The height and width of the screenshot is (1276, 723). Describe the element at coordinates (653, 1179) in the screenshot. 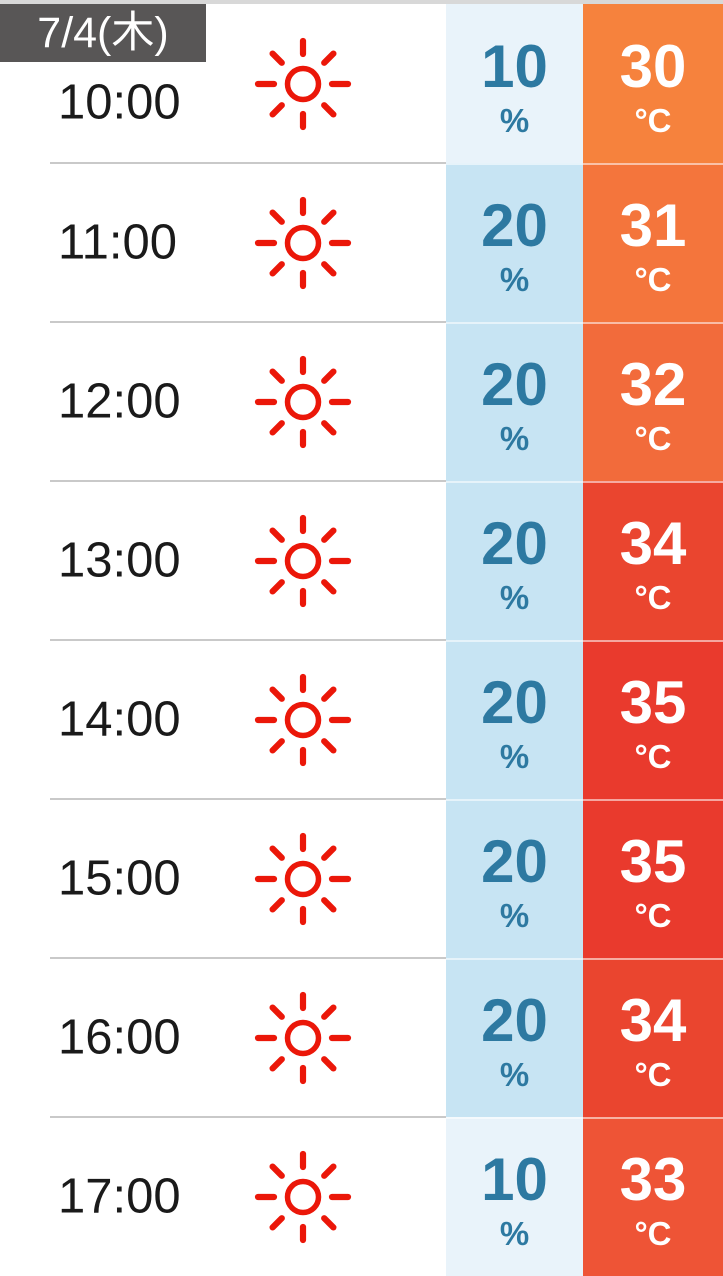

I see `temp-value: 33` at that location.